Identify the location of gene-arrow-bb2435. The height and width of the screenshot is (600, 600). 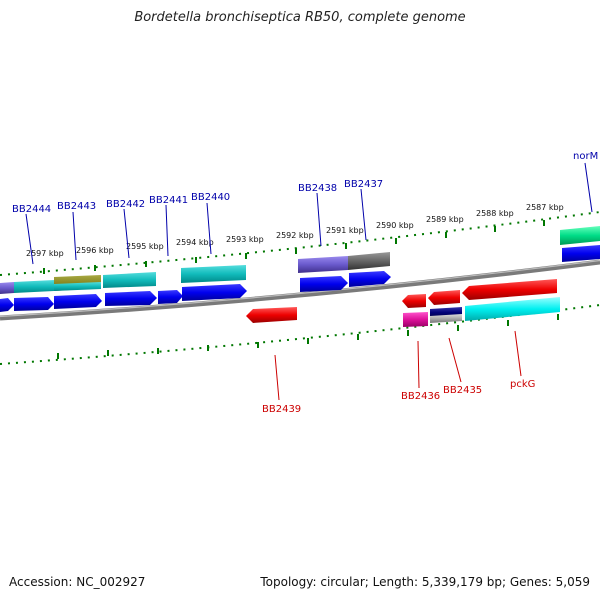
(444, 297).